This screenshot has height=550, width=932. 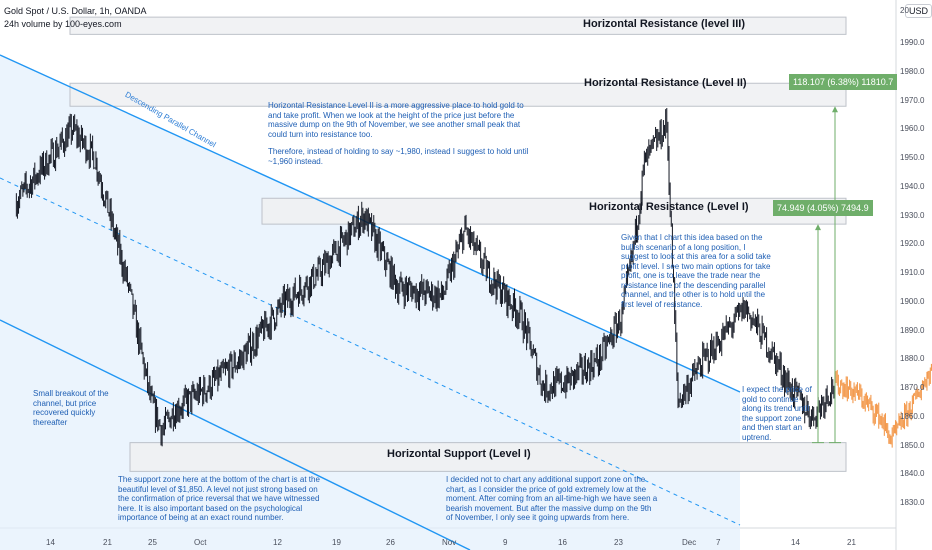 I want to click on symbol-title: Gold Spot / U.S. Dollar, 1h, OANDA, so click(x=75, y=11).